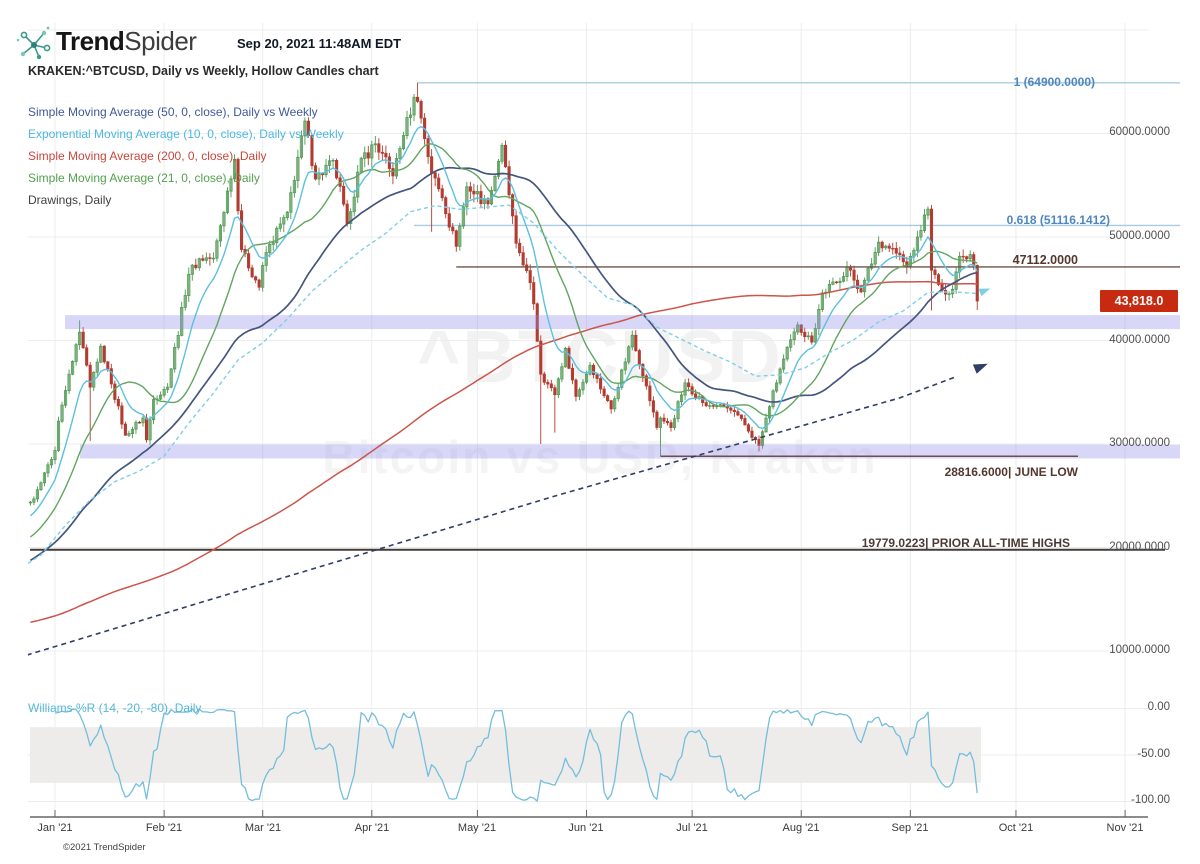 This screenshot has height=864, width=1200. Describe the element at coordinates (1139, 301) in the screenshot. I see `last-price-badge: 43,818.0` at that location.